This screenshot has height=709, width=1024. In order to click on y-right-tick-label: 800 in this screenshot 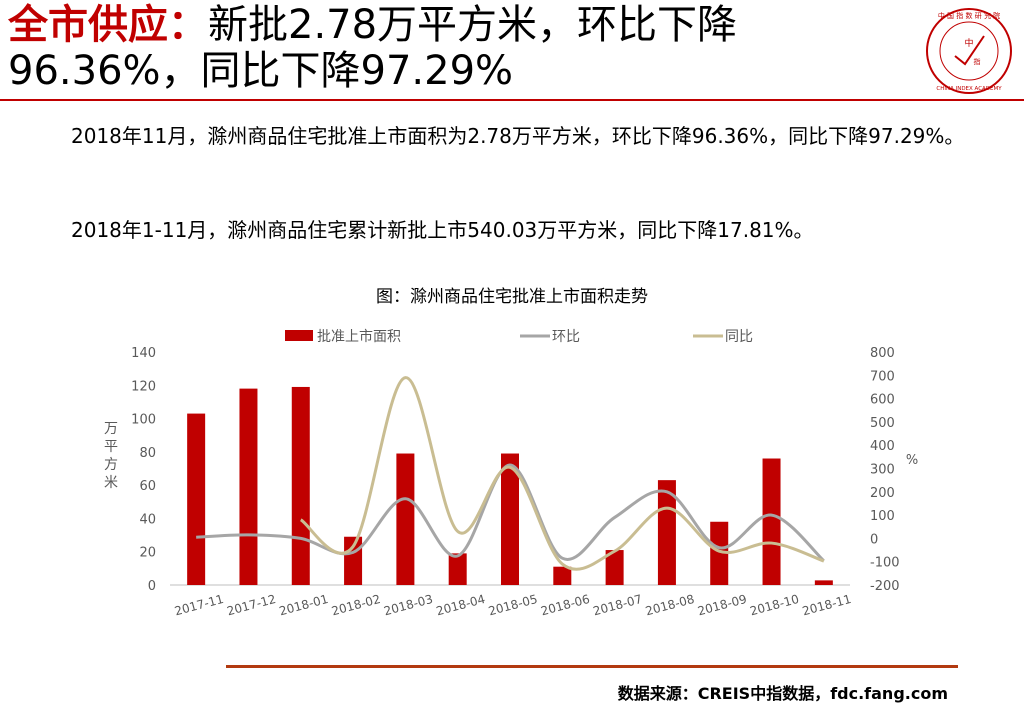, I will do `click(882, 353)`.